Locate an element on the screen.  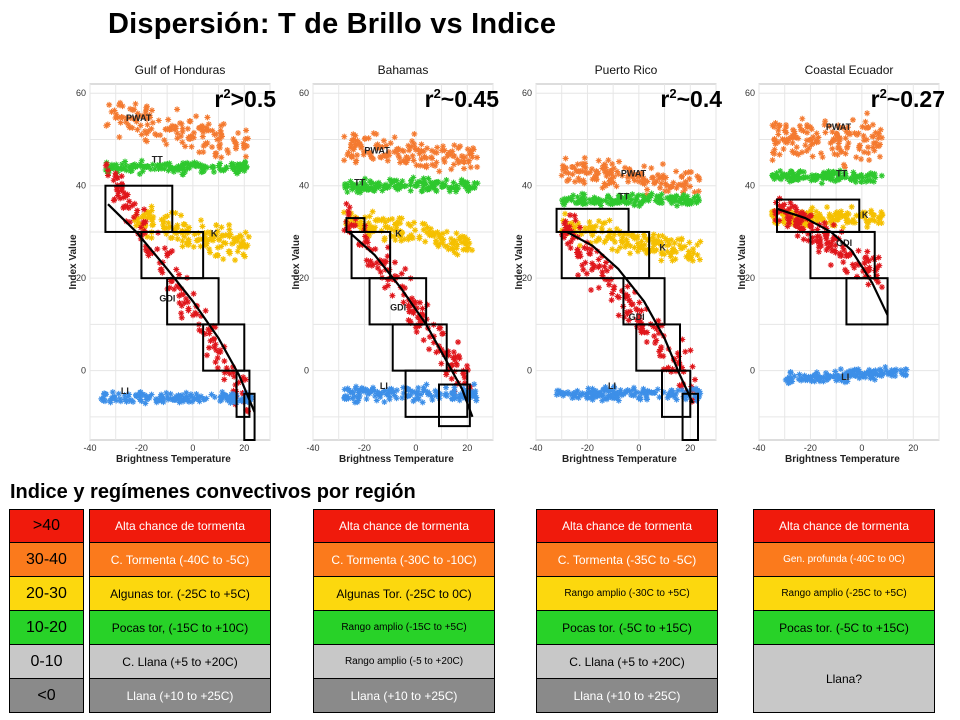
regime-cell: C. Tormenta (-35C to -5C) is located at coordinates (627, 560).